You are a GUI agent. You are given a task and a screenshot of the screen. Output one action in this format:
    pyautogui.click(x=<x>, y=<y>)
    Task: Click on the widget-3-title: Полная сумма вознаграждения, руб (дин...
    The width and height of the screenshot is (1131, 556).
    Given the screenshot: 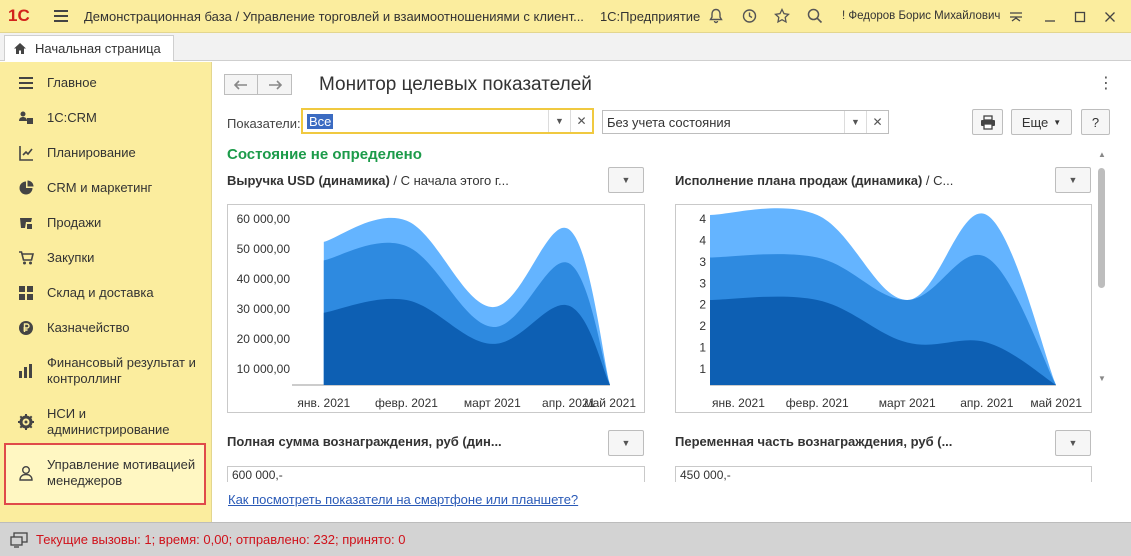 What is the action you would take?
    pyautogui.click(x=364, y=441)
    